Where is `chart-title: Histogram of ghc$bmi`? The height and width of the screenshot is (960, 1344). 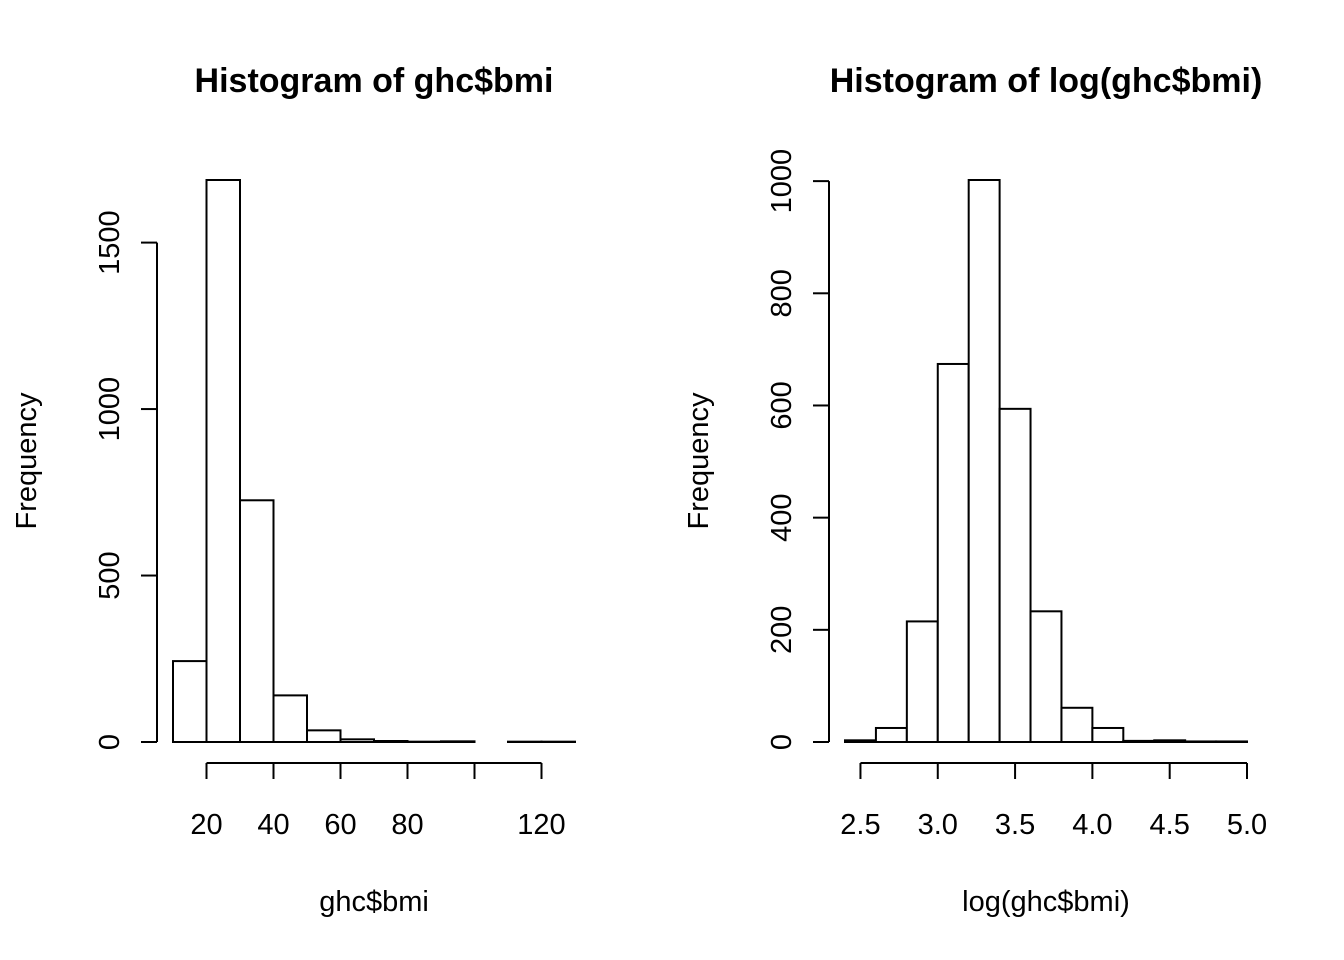 chart-title: Histogram of ghc$bmi is located at coordinates (374, 81).